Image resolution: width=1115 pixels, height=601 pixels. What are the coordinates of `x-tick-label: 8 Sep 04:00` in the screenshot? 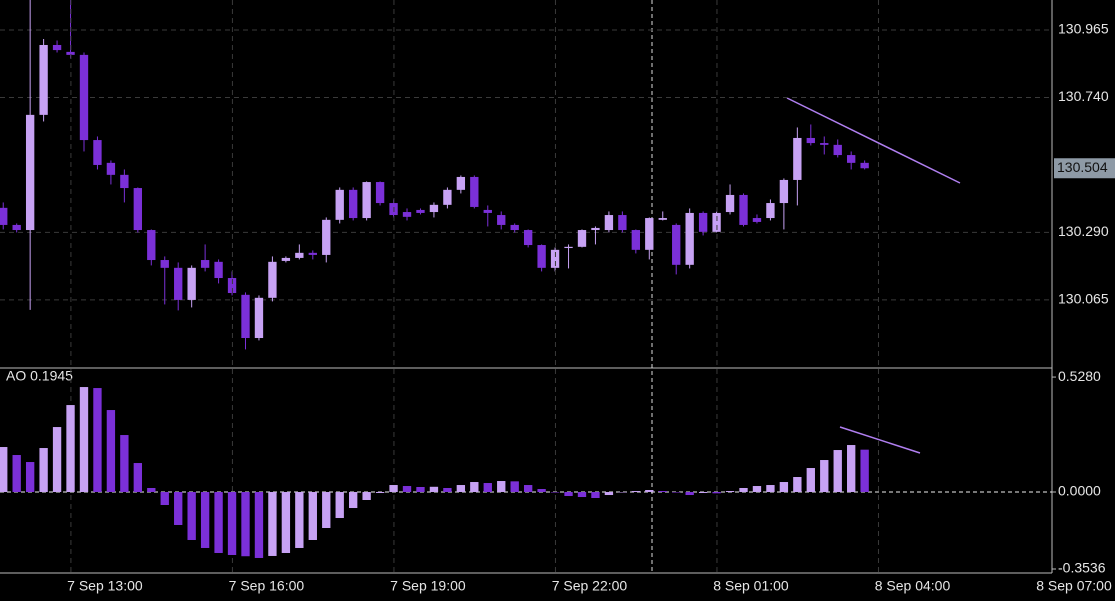 It's located at (913, 586).